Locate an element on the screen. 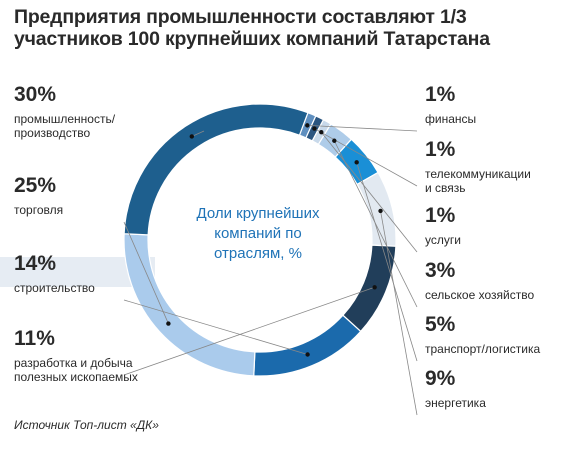 The image size is (575, 453). slice-label-6-0: разработка и добыча is located at coordinates (73, 363).